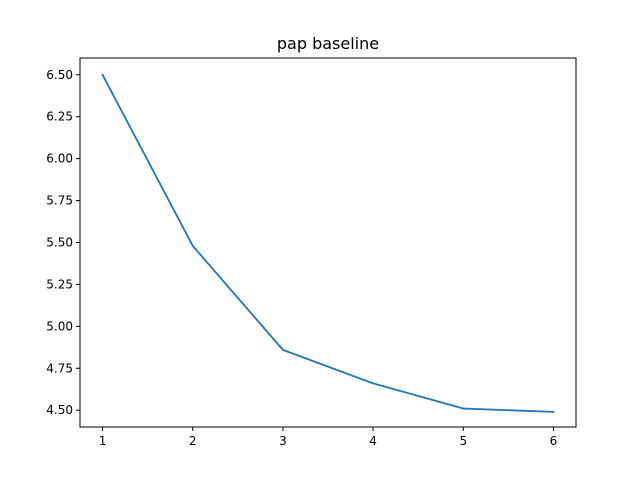 The width and height of the screenshot is (640, 480). Describe the element at coordinates (193, 441) in the screenshot. I see `x-tick-label: 2` at that location.